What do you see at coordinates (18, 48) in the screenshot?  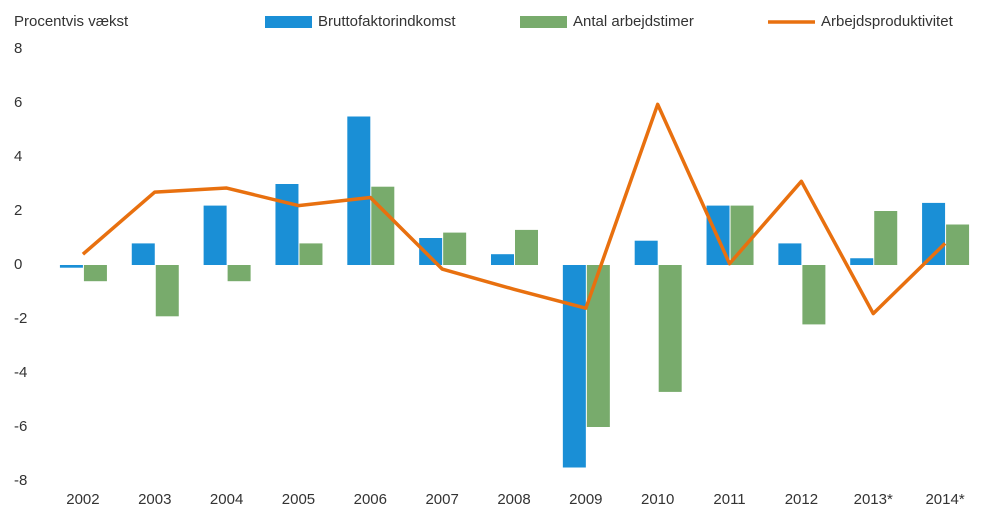 I see `y-tick-label: 8` at bounding box center [18, 48].